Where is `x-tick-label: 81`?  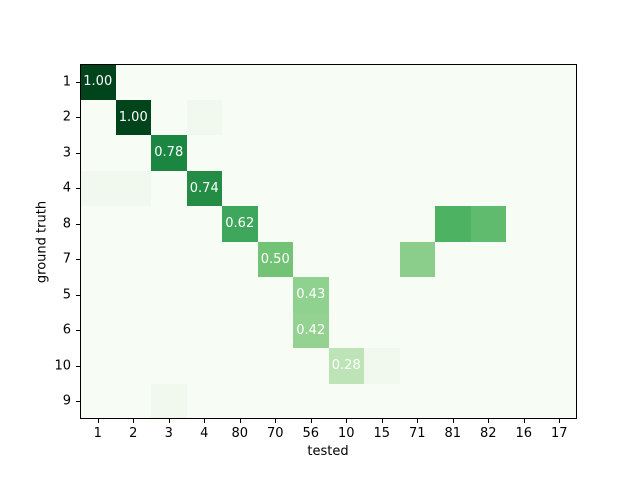 x-tick-label: 81 is located at coordinates (453, 433).